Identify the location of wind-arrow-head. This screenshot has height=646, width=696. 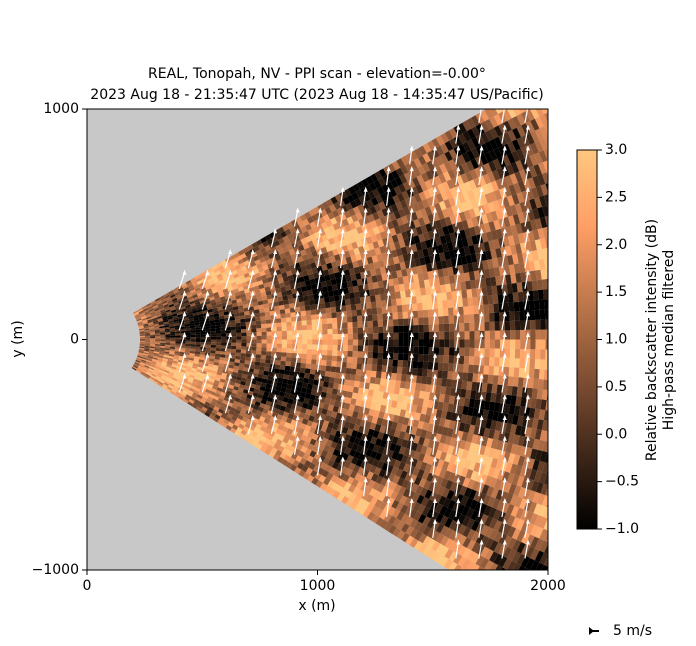
(207, 335).